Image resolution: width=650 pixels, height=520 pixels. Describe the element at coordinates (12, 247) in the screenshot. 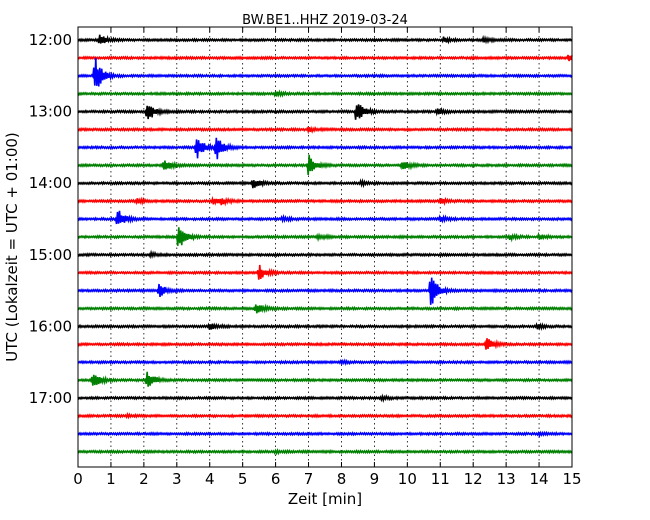

I see `y-axis-label: UTC (Lokalzeit = UTC + 01:00)` at that location.